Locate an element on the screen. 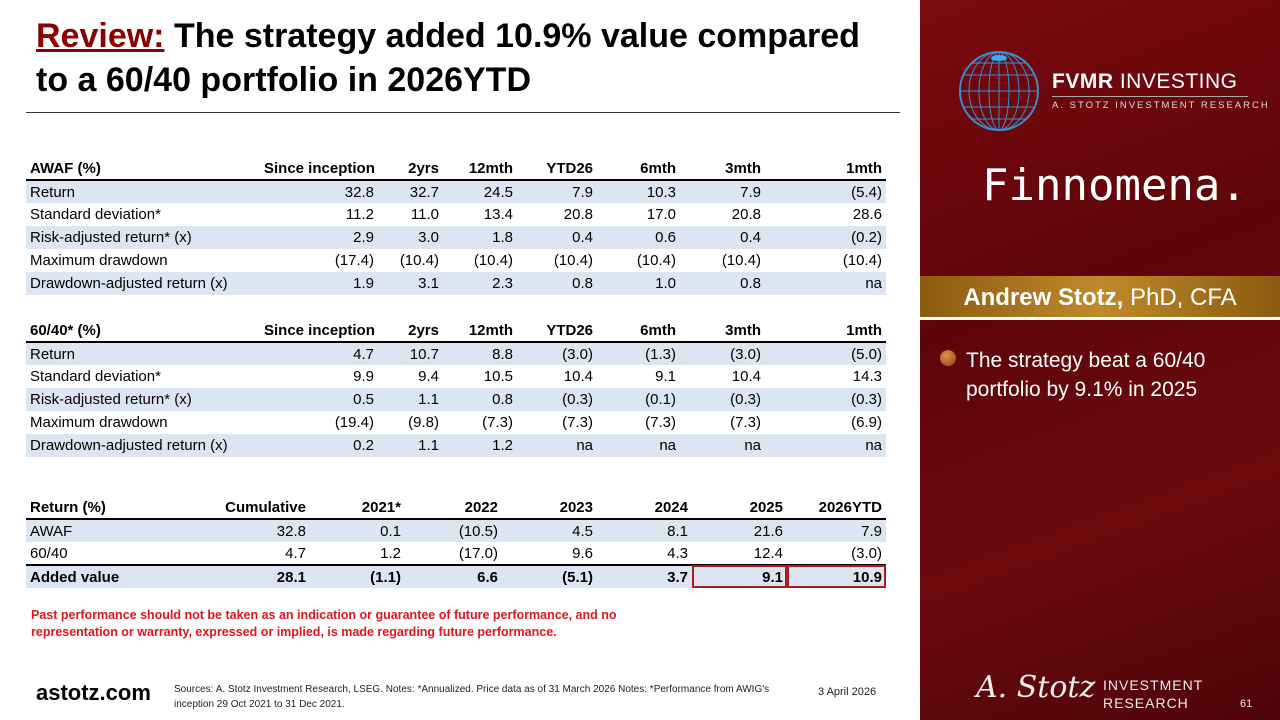 This screenshot has width=1280, height=720. column-header: 3mth is located at coordinates (722, 169).